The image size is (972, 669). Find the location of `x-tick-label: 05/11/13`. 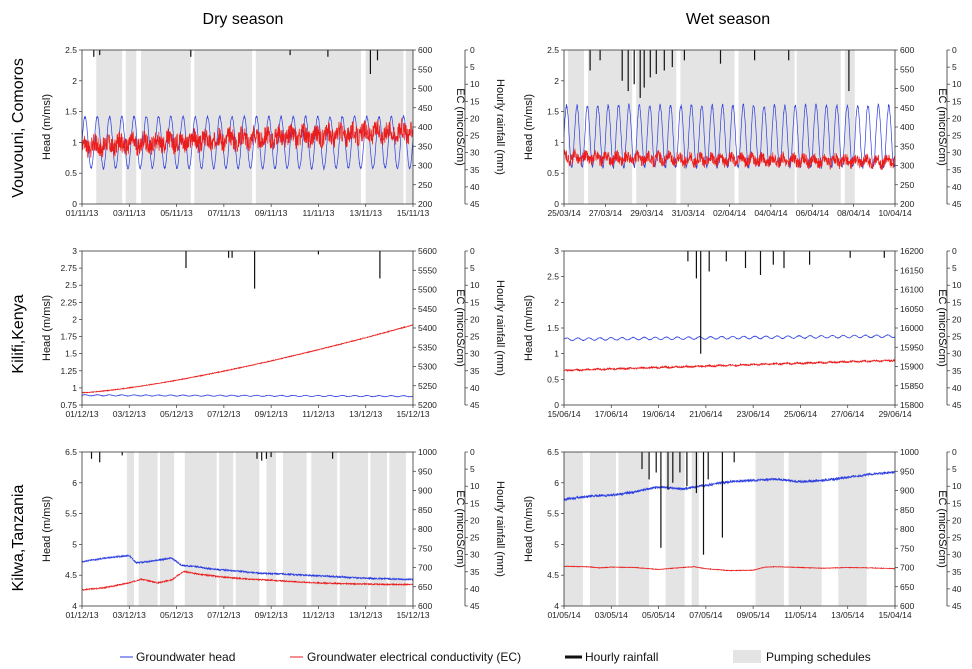

x-tick-label: 05/11/13 is located at coordinates (176, 213).